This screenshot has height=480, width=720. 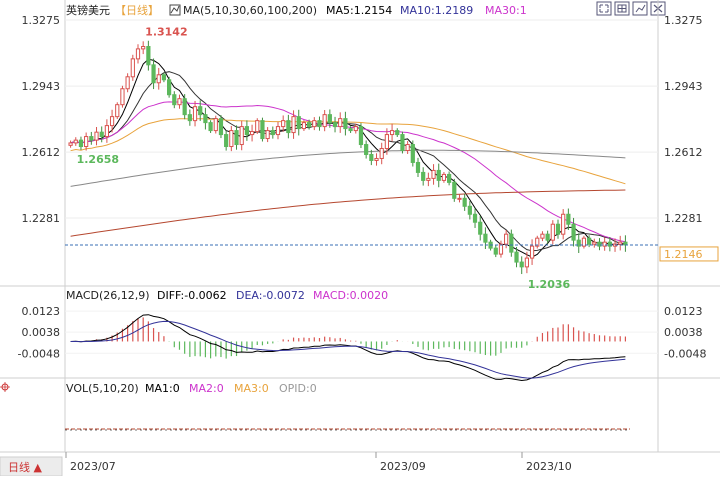 I want to click on period-button-label: 日线 ▲, so click(x=25, y=467).